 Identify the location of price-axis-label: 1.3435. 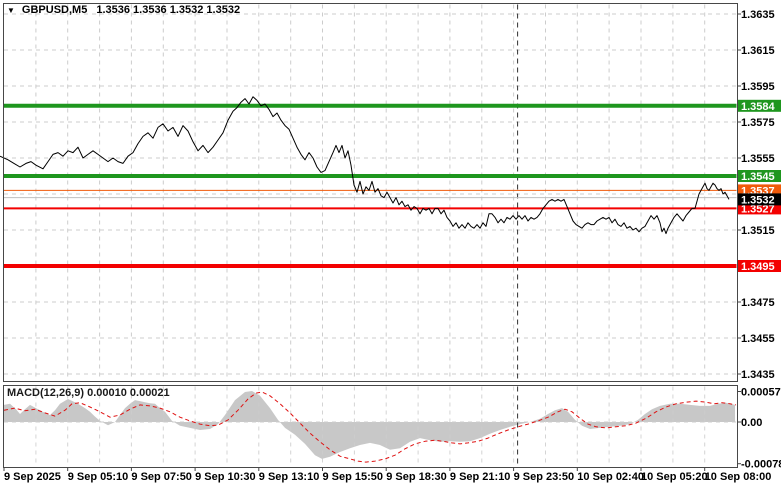
(758, 375).